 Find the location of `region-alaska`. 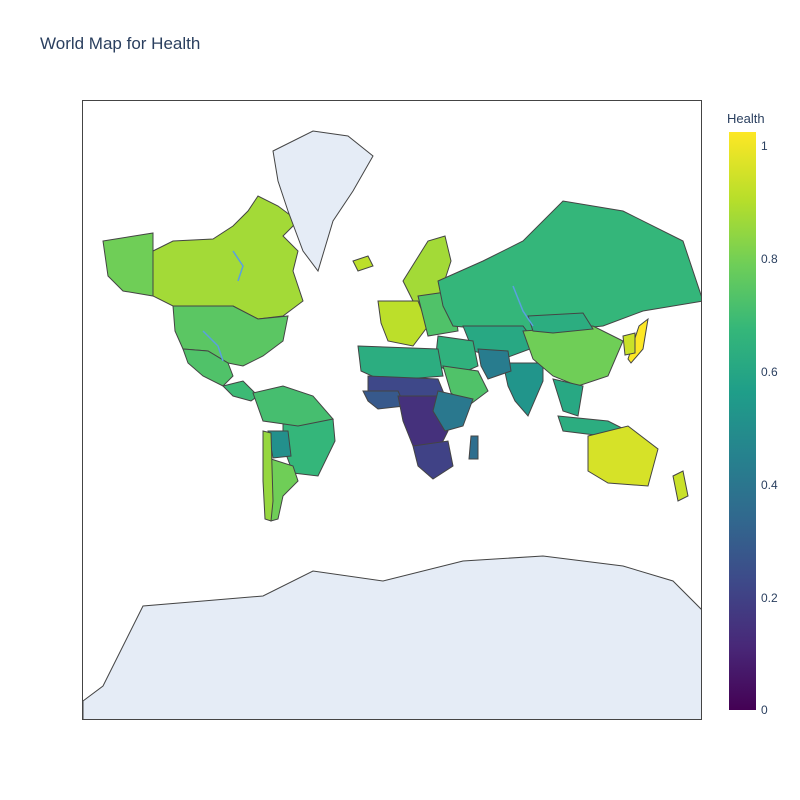

region-alaska is located at coordinates (128, 264).